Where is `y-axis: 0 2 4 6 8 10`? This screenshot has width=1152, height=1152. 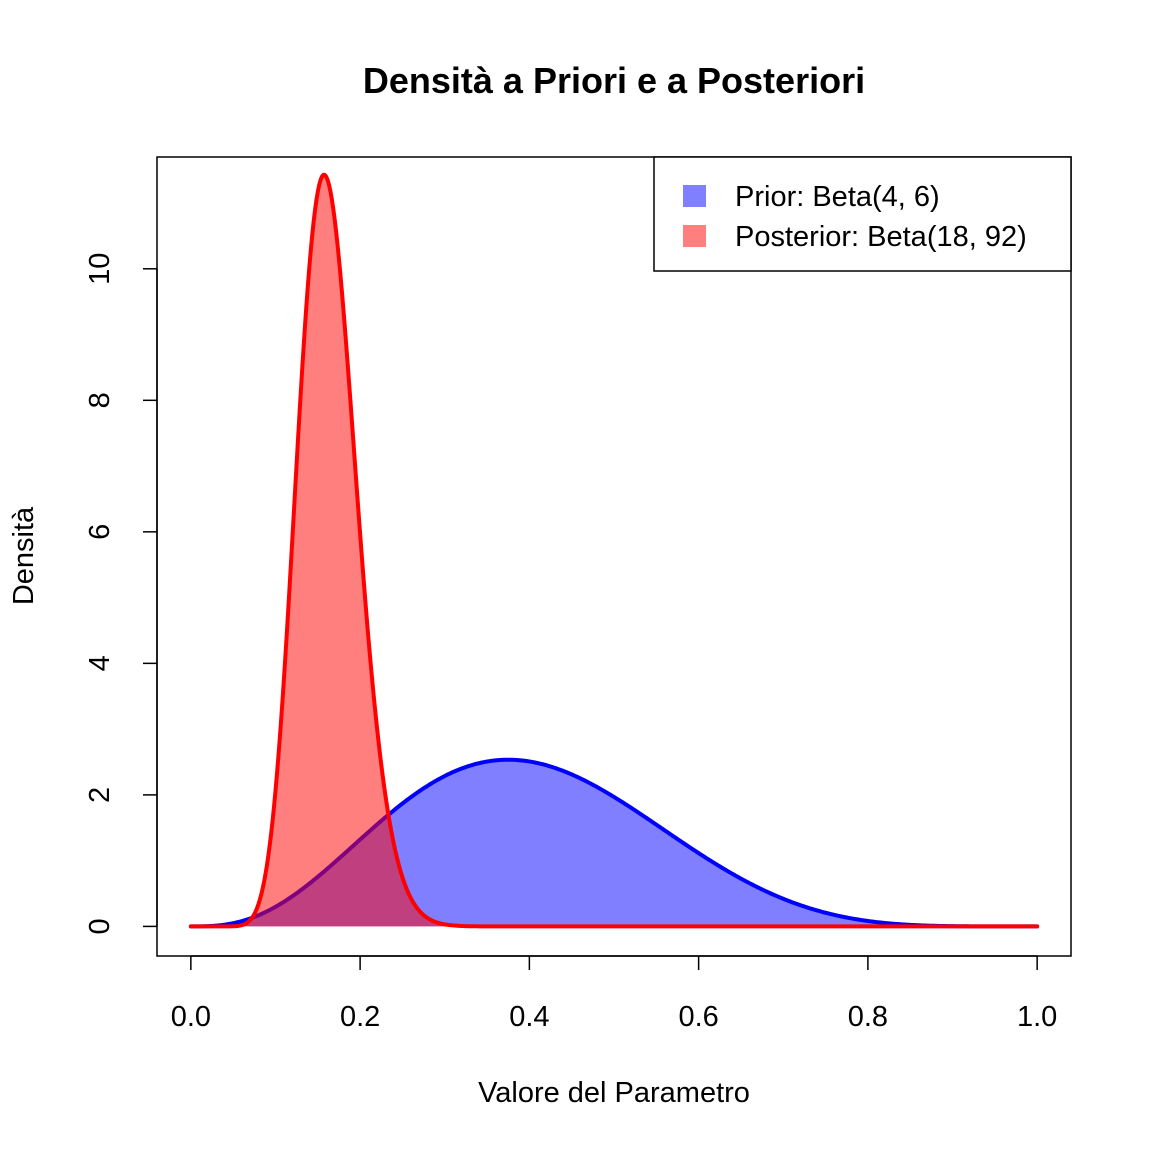
y-axis: 0 2 4 6 8 10 is located at coordinates (121, 593).